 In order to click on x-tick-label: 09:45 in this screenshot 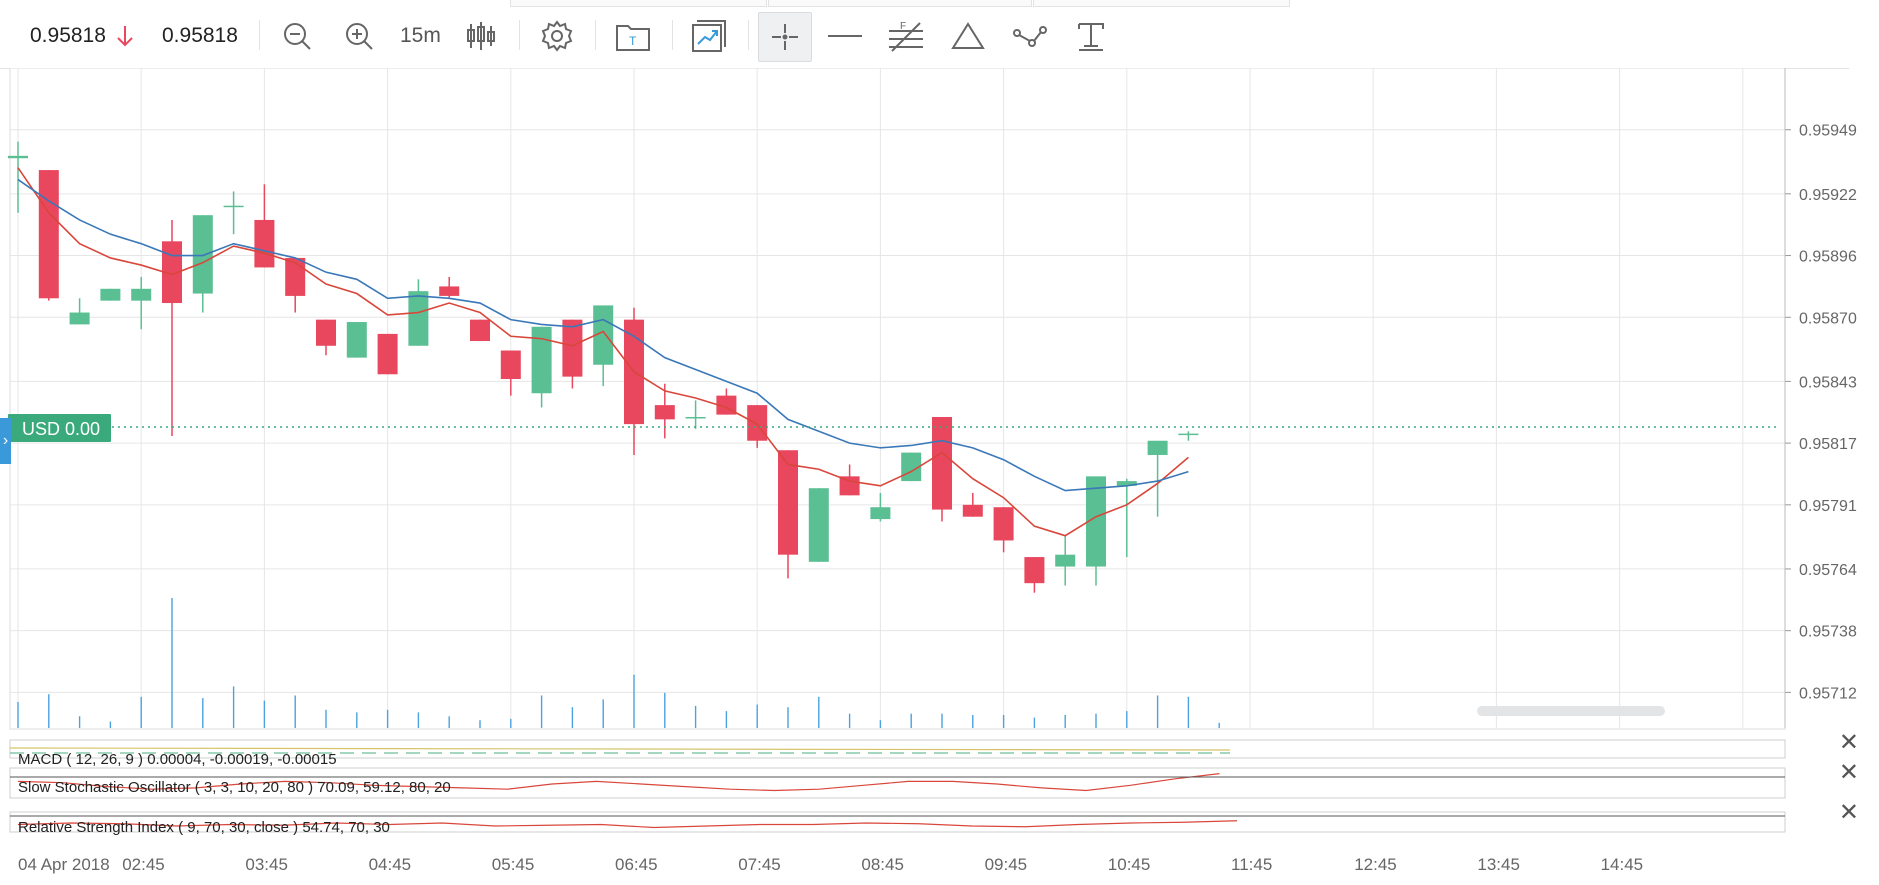, I will do `click(1006, 864)`.